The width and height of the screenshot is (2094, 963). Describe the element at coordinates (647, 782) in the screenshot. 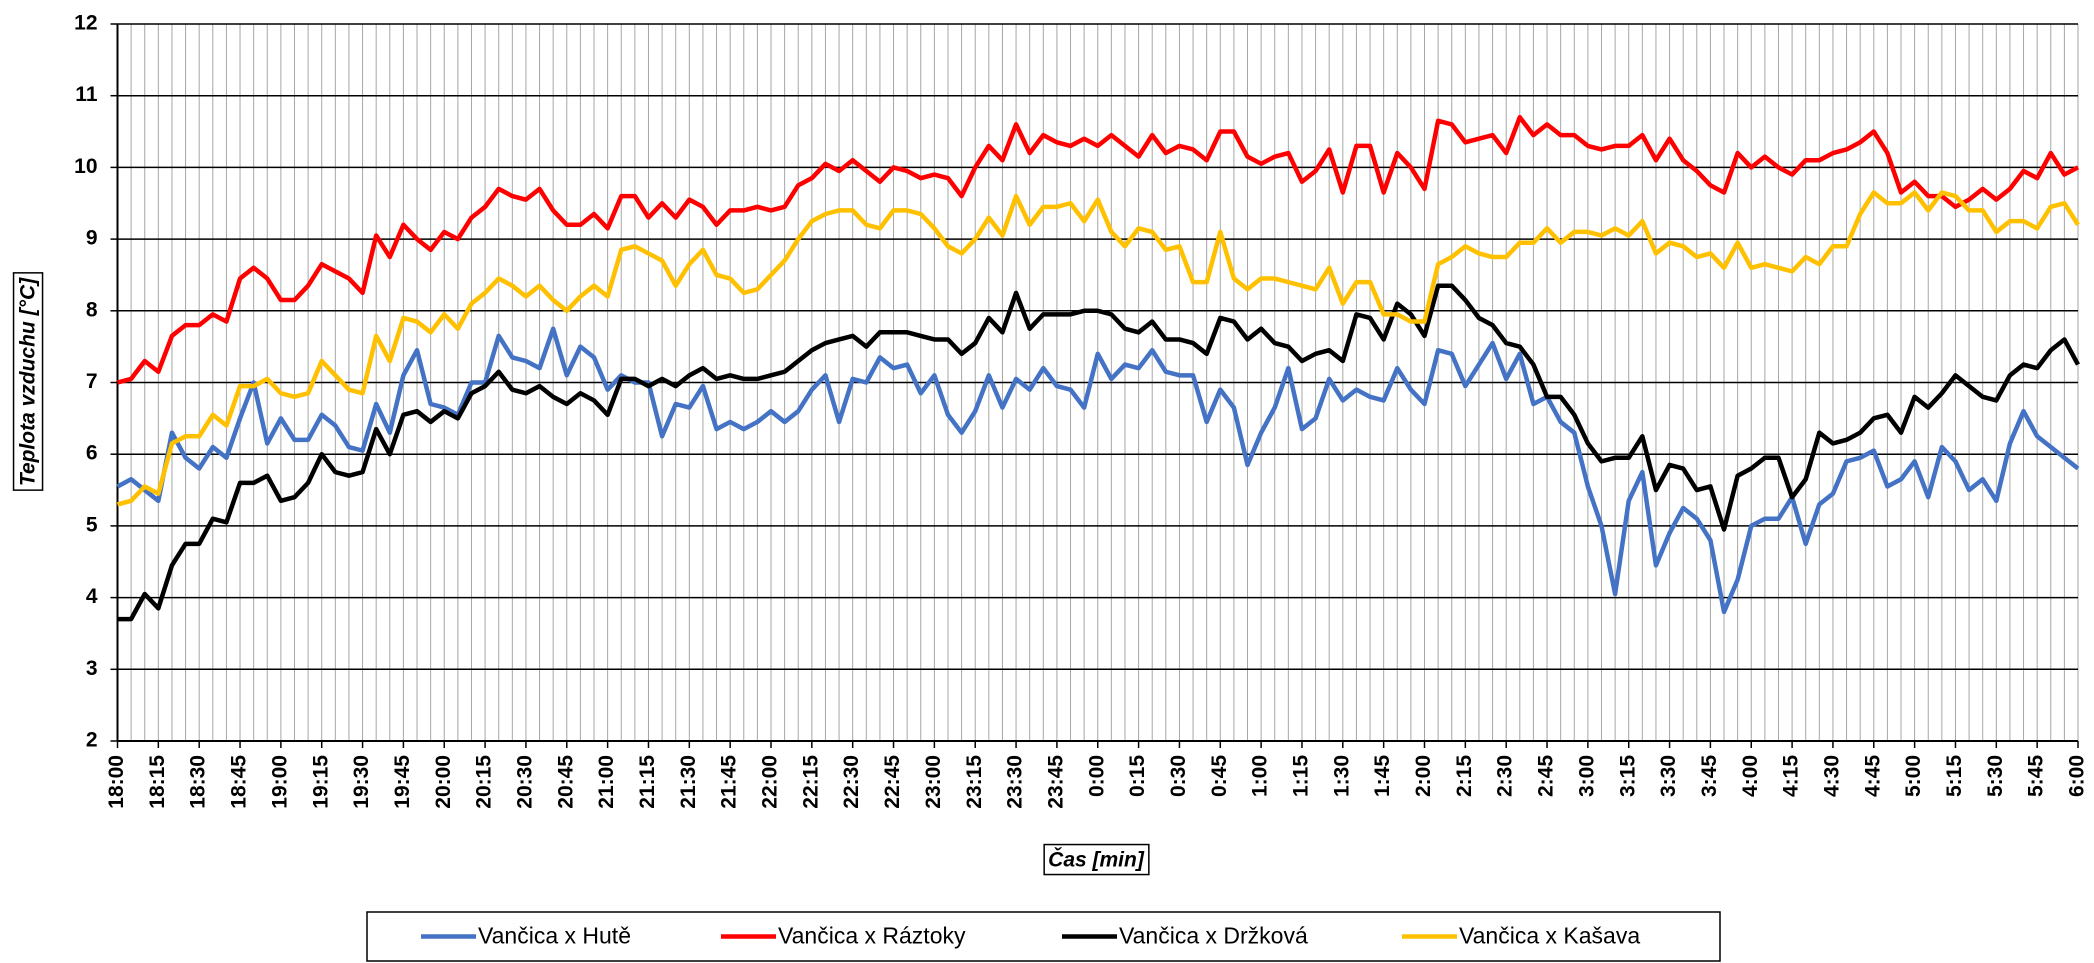

I see `x-tick-label: 21:15` at that location.